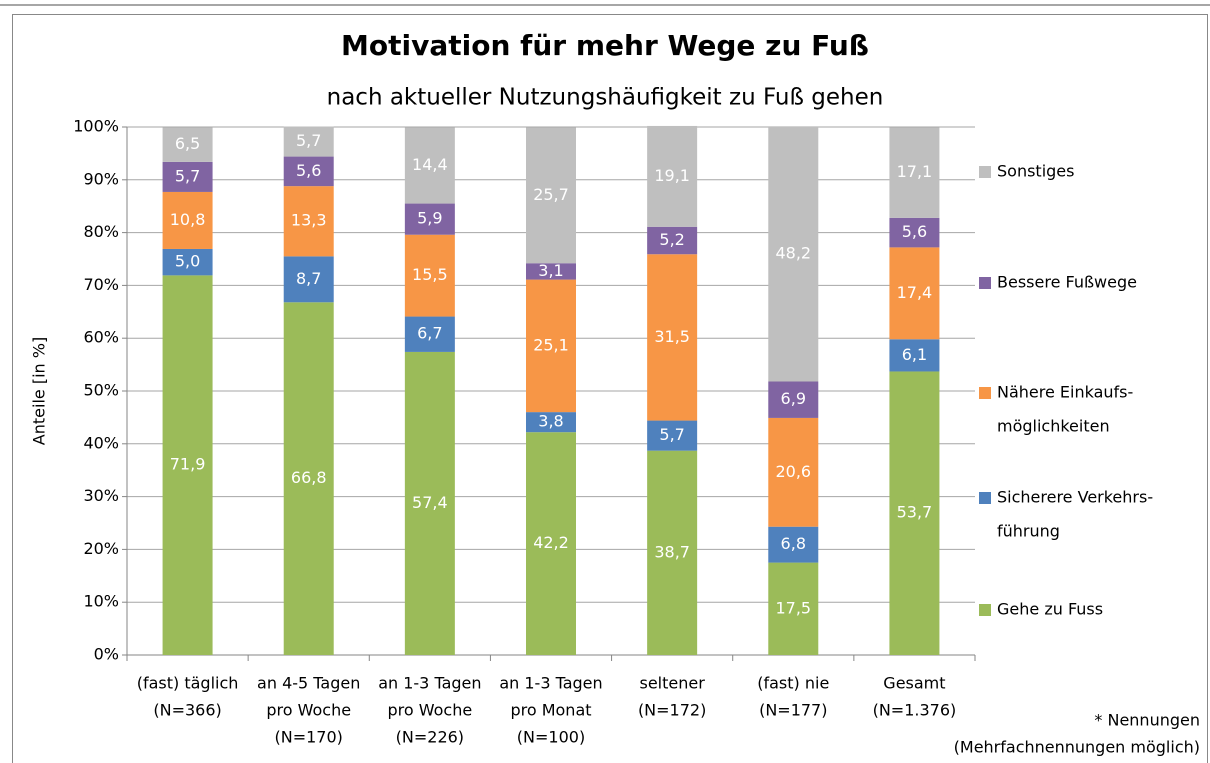  What do you see at coordinates (1050, 609) in the screenshot?
I see `legend-label: Gehe zu Fuss` at bounding box center [1050, 609].